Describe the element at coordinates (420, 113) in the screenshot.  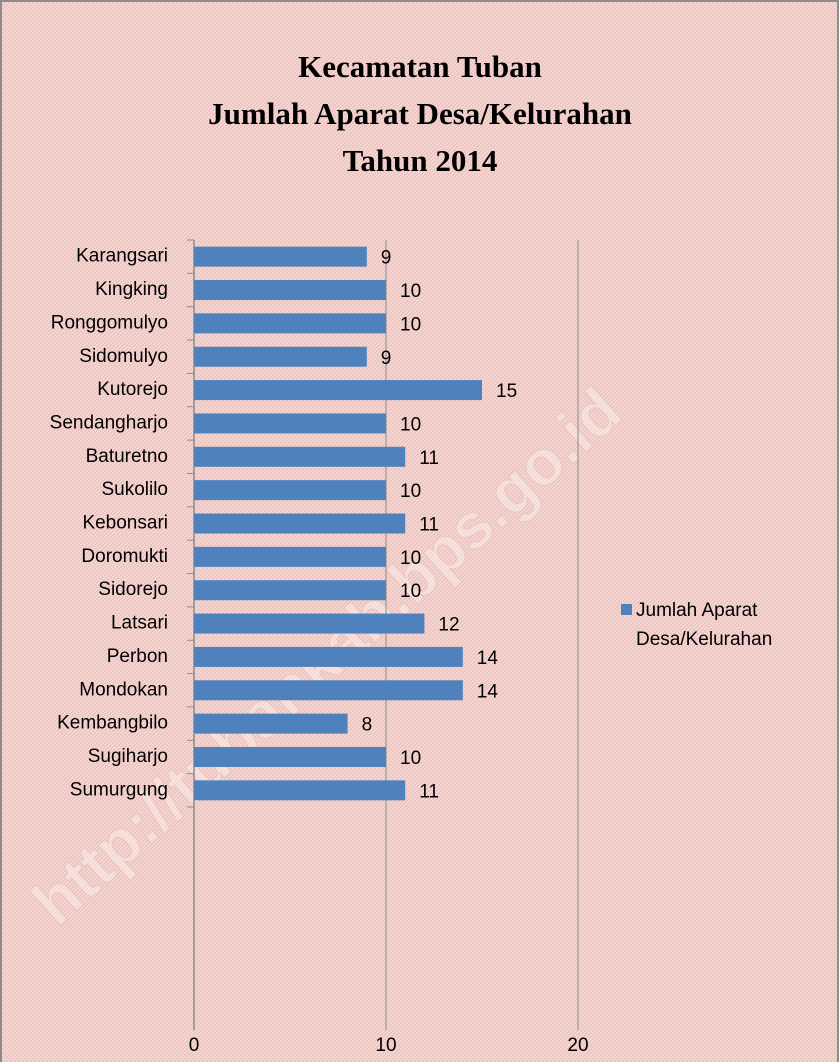
I see `chart-title: Jumlah Aparat Desa/Kelurahan` at that location.